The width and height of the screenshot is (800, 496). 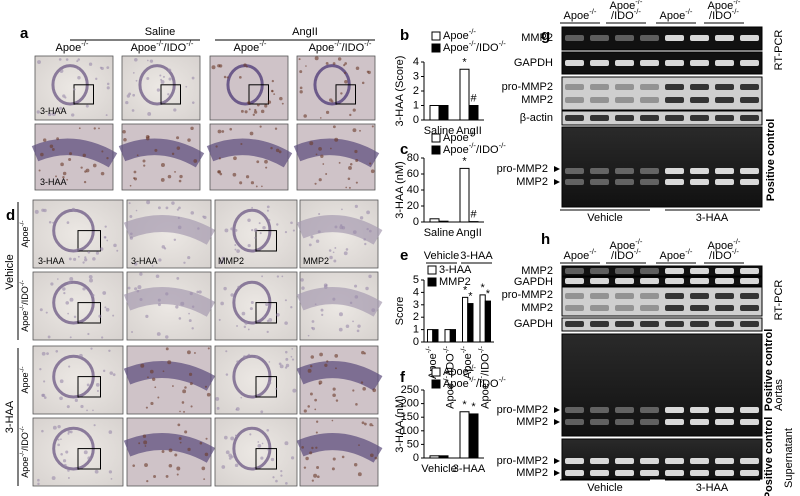 What do you see at coordinates (51, 261) in the screenshot?
I see `label: 3-HAA` at bounding box center [51, 261].